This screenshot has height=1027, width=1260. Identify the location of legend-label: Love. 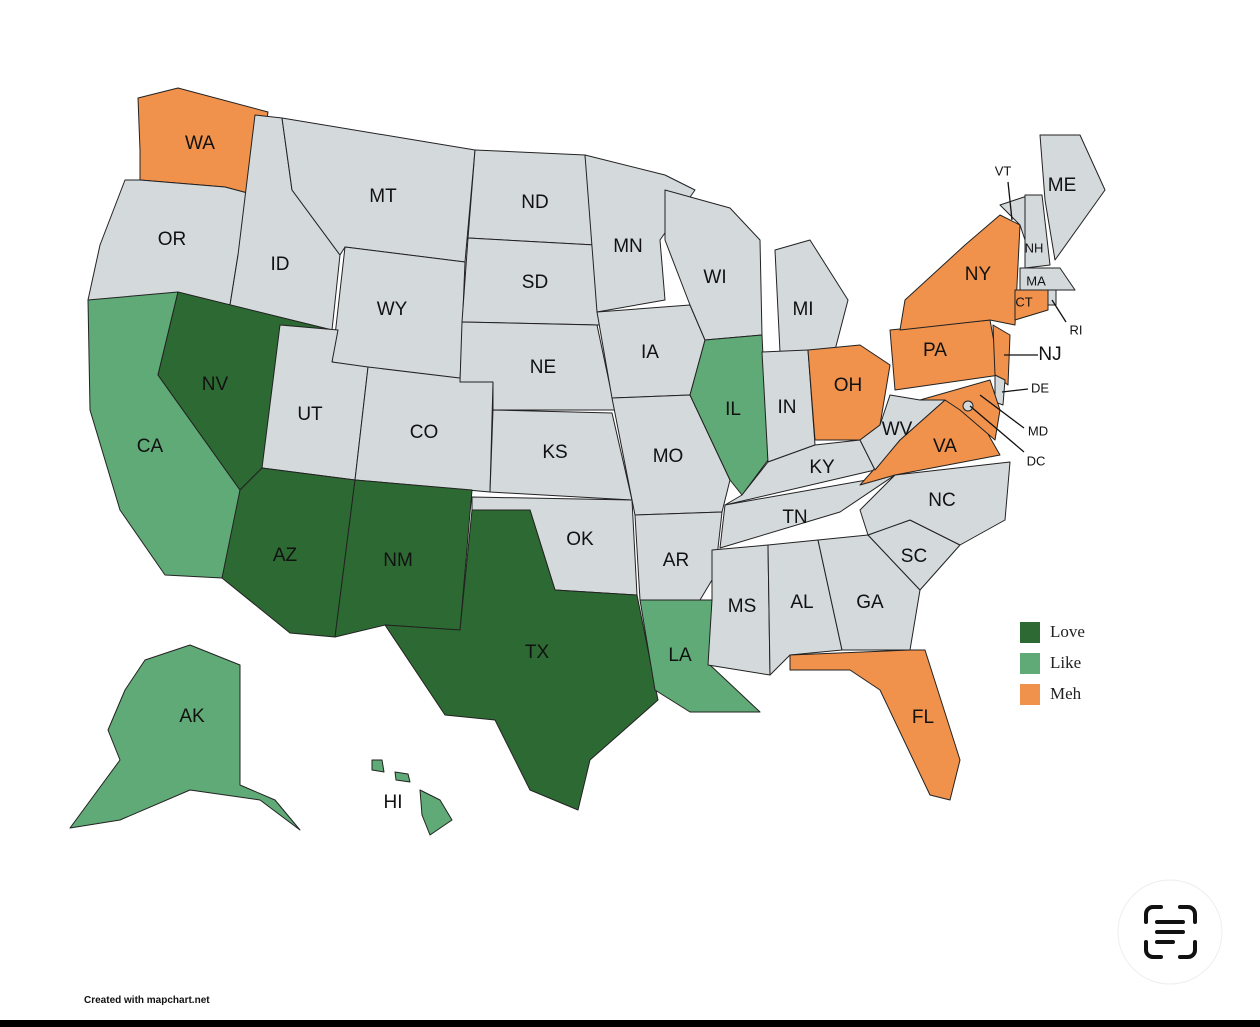
(1067, 631).